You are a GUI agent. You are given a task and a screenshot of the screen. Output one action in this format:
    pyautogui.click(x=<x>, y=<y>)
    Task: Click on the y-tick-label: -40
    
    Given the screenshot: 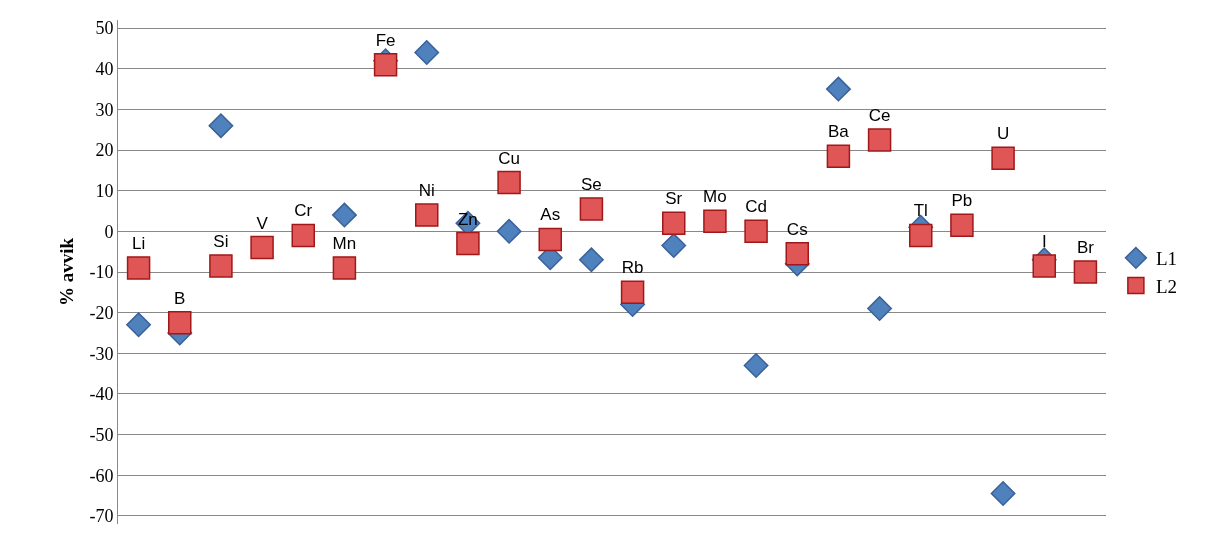 What is the action you would take?
    pyautogui.click(x=101, y=394)
    